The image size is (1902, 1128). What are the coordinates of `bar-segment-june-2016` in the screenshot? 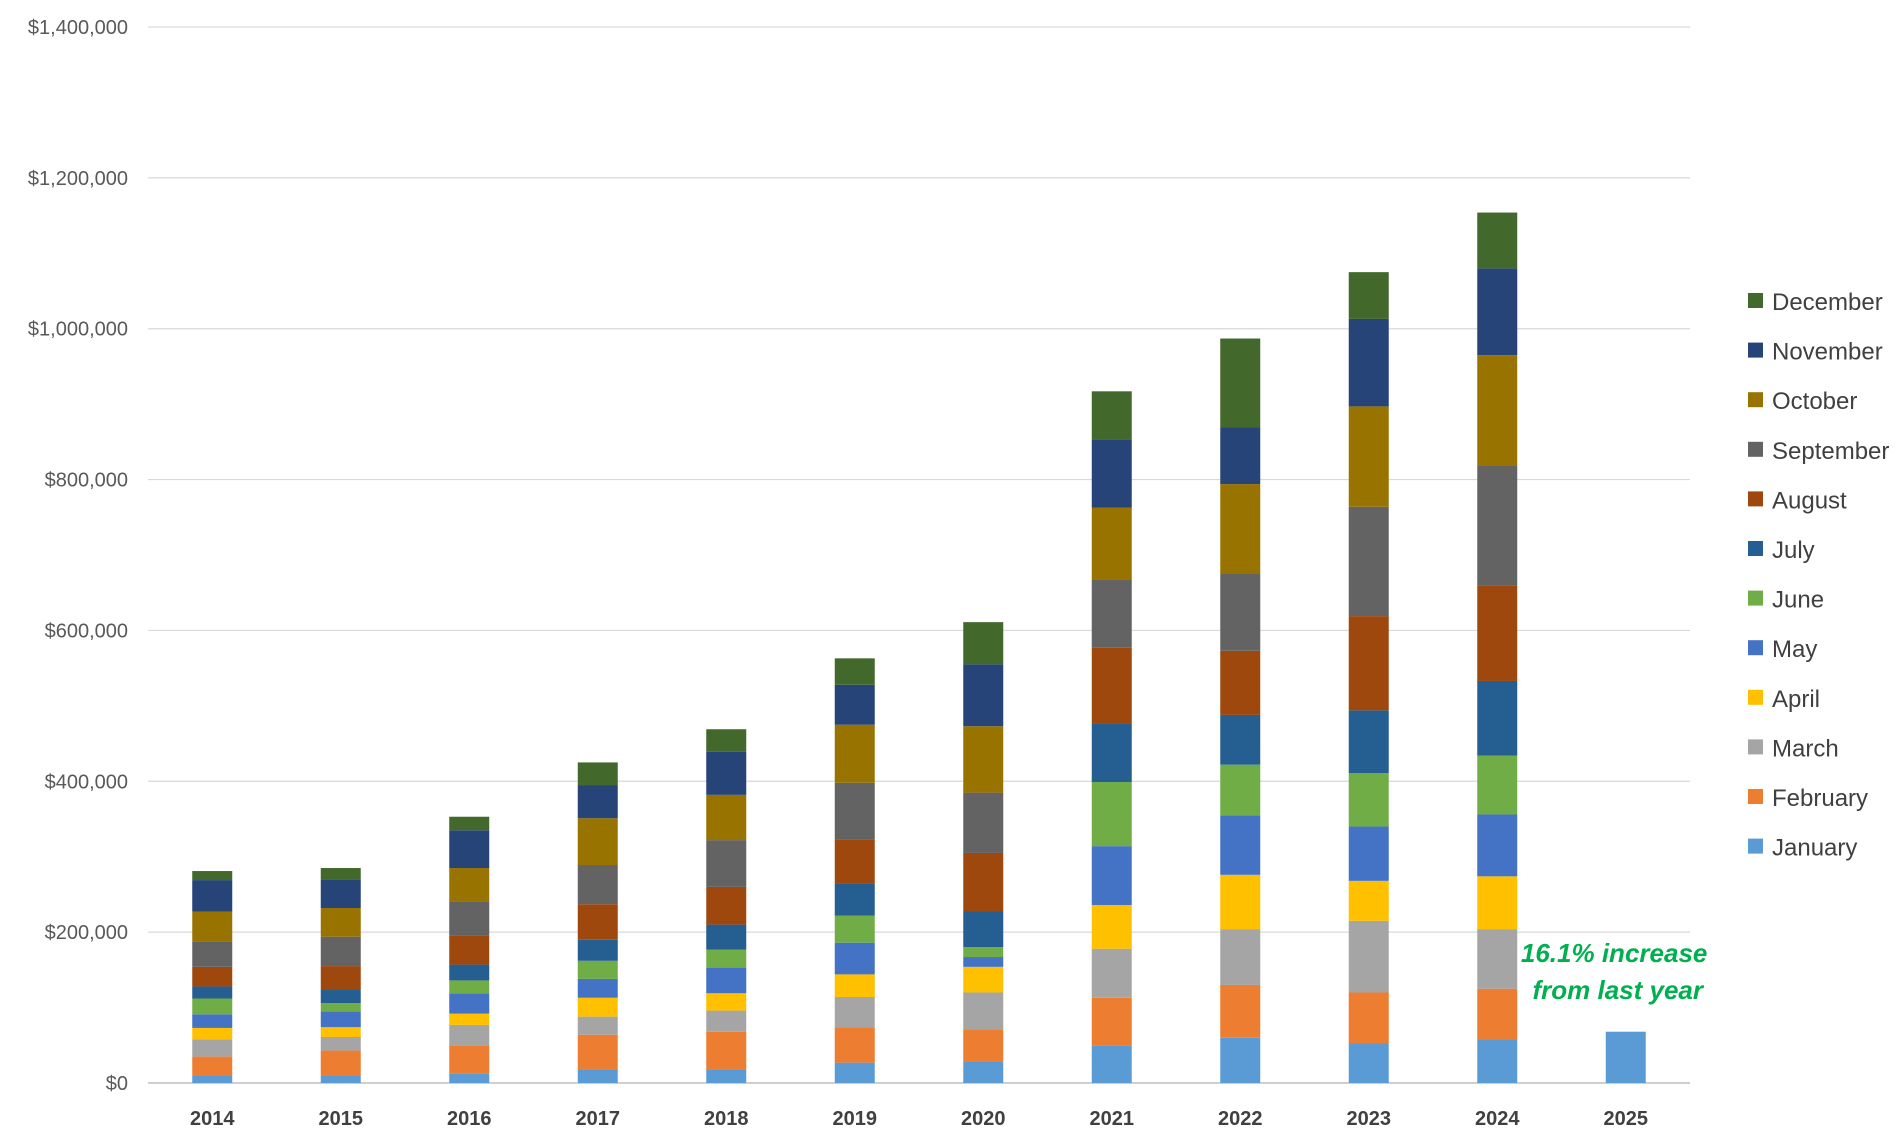 It's located at (469, 987).